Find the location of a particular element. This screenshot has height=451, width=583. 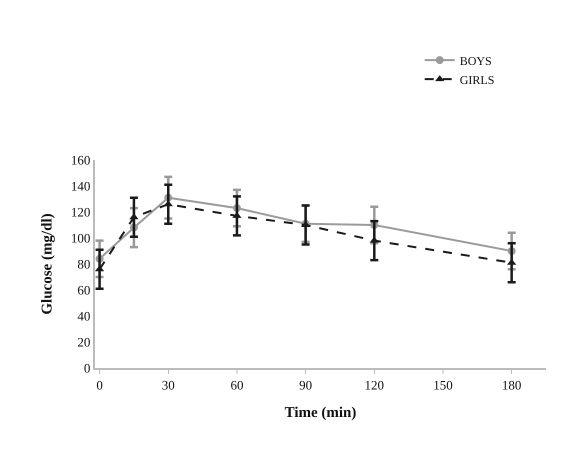

x-tick-label: 150 is located at coordinates (443, 385).